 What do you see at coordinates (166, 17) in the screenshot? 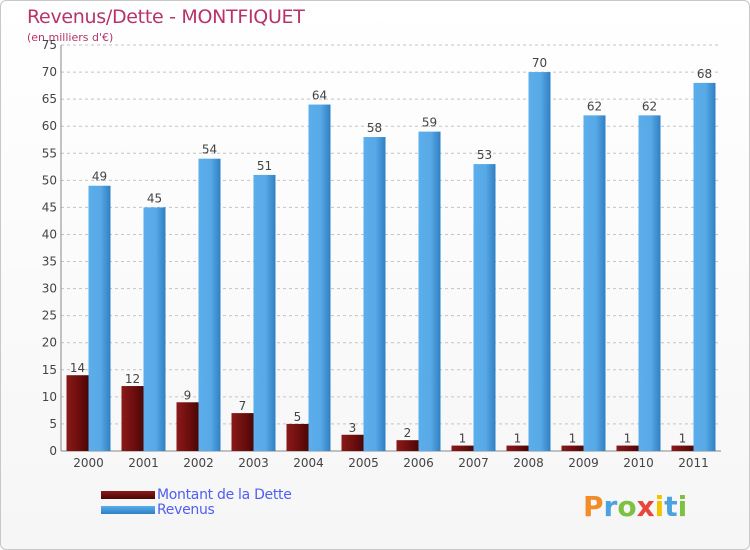
I see `chart-title: Revenus/Dette - MONTFIQUET` at bounding box center [166, 17].